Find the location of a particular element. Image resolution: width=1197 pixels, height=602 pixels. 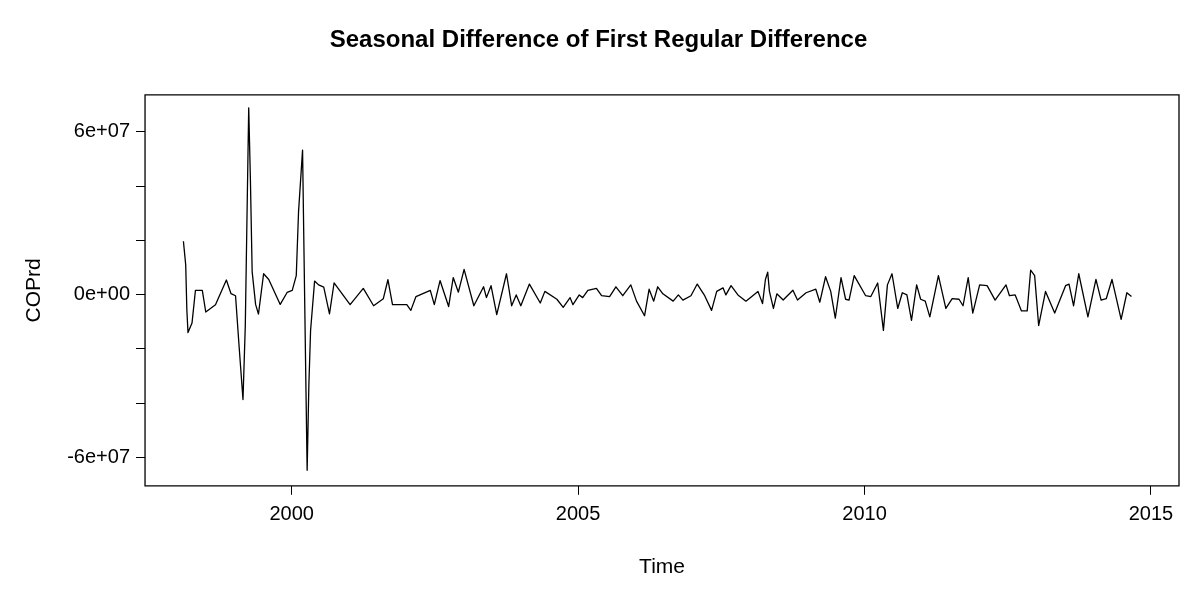

y-tick-label: 6e+07 is located at coordinates (102, 130).